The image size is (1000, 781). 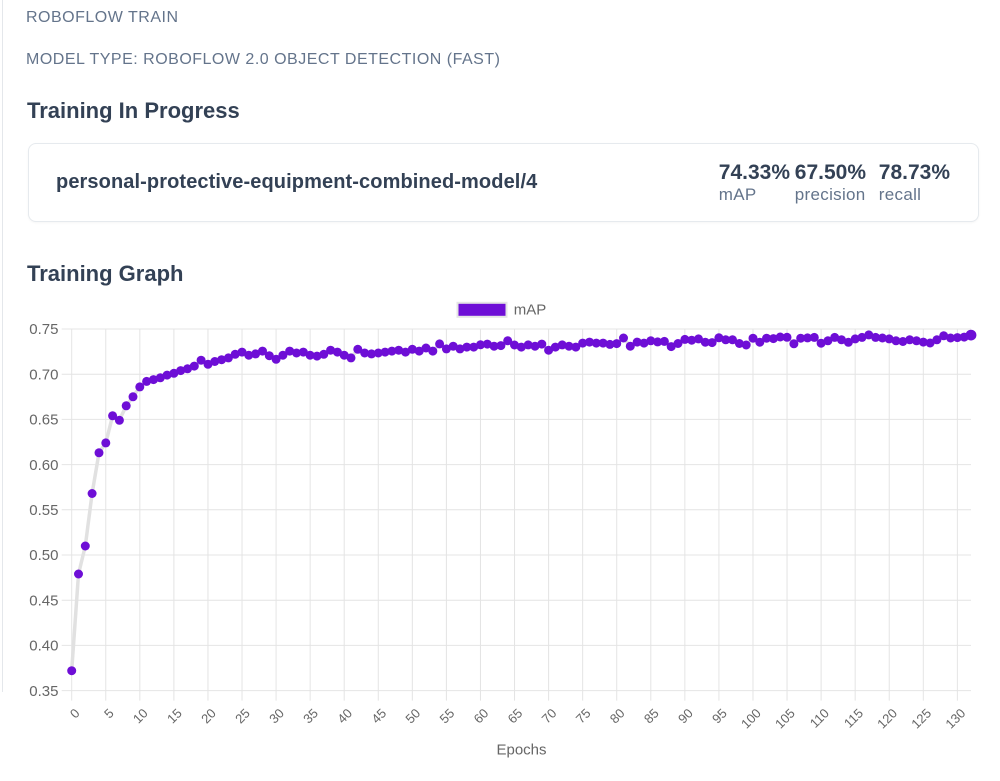 I want to click on svg-text: 85, so click(x=651, y=716).